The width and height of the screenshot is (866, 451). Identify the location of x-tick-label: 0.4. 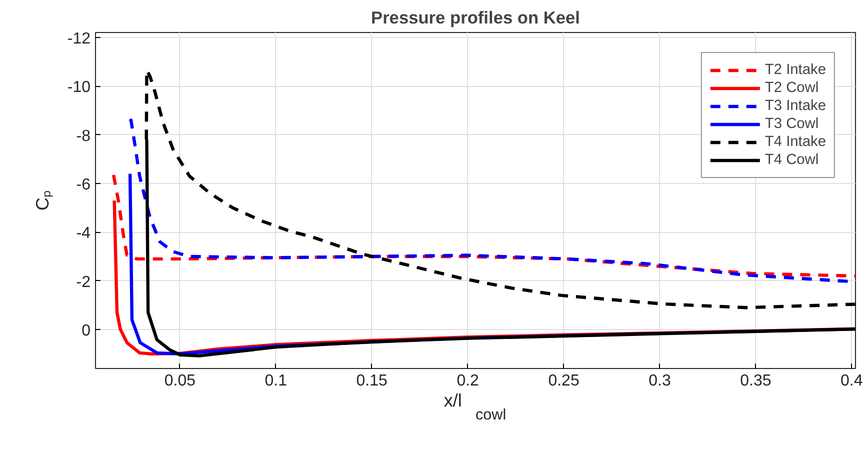
(851, 381).